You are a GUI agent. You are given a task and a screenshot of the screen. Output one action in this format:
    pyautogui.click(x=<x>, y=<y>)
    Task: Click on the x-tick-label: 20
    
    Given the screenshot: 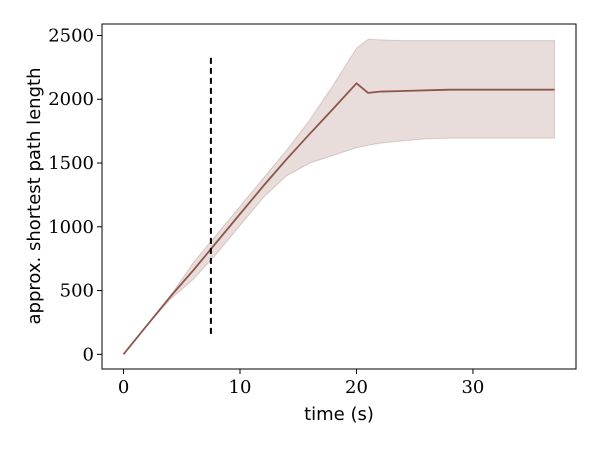 What is the action you would take?
    pyautogui.click(x=356, y=387)
    